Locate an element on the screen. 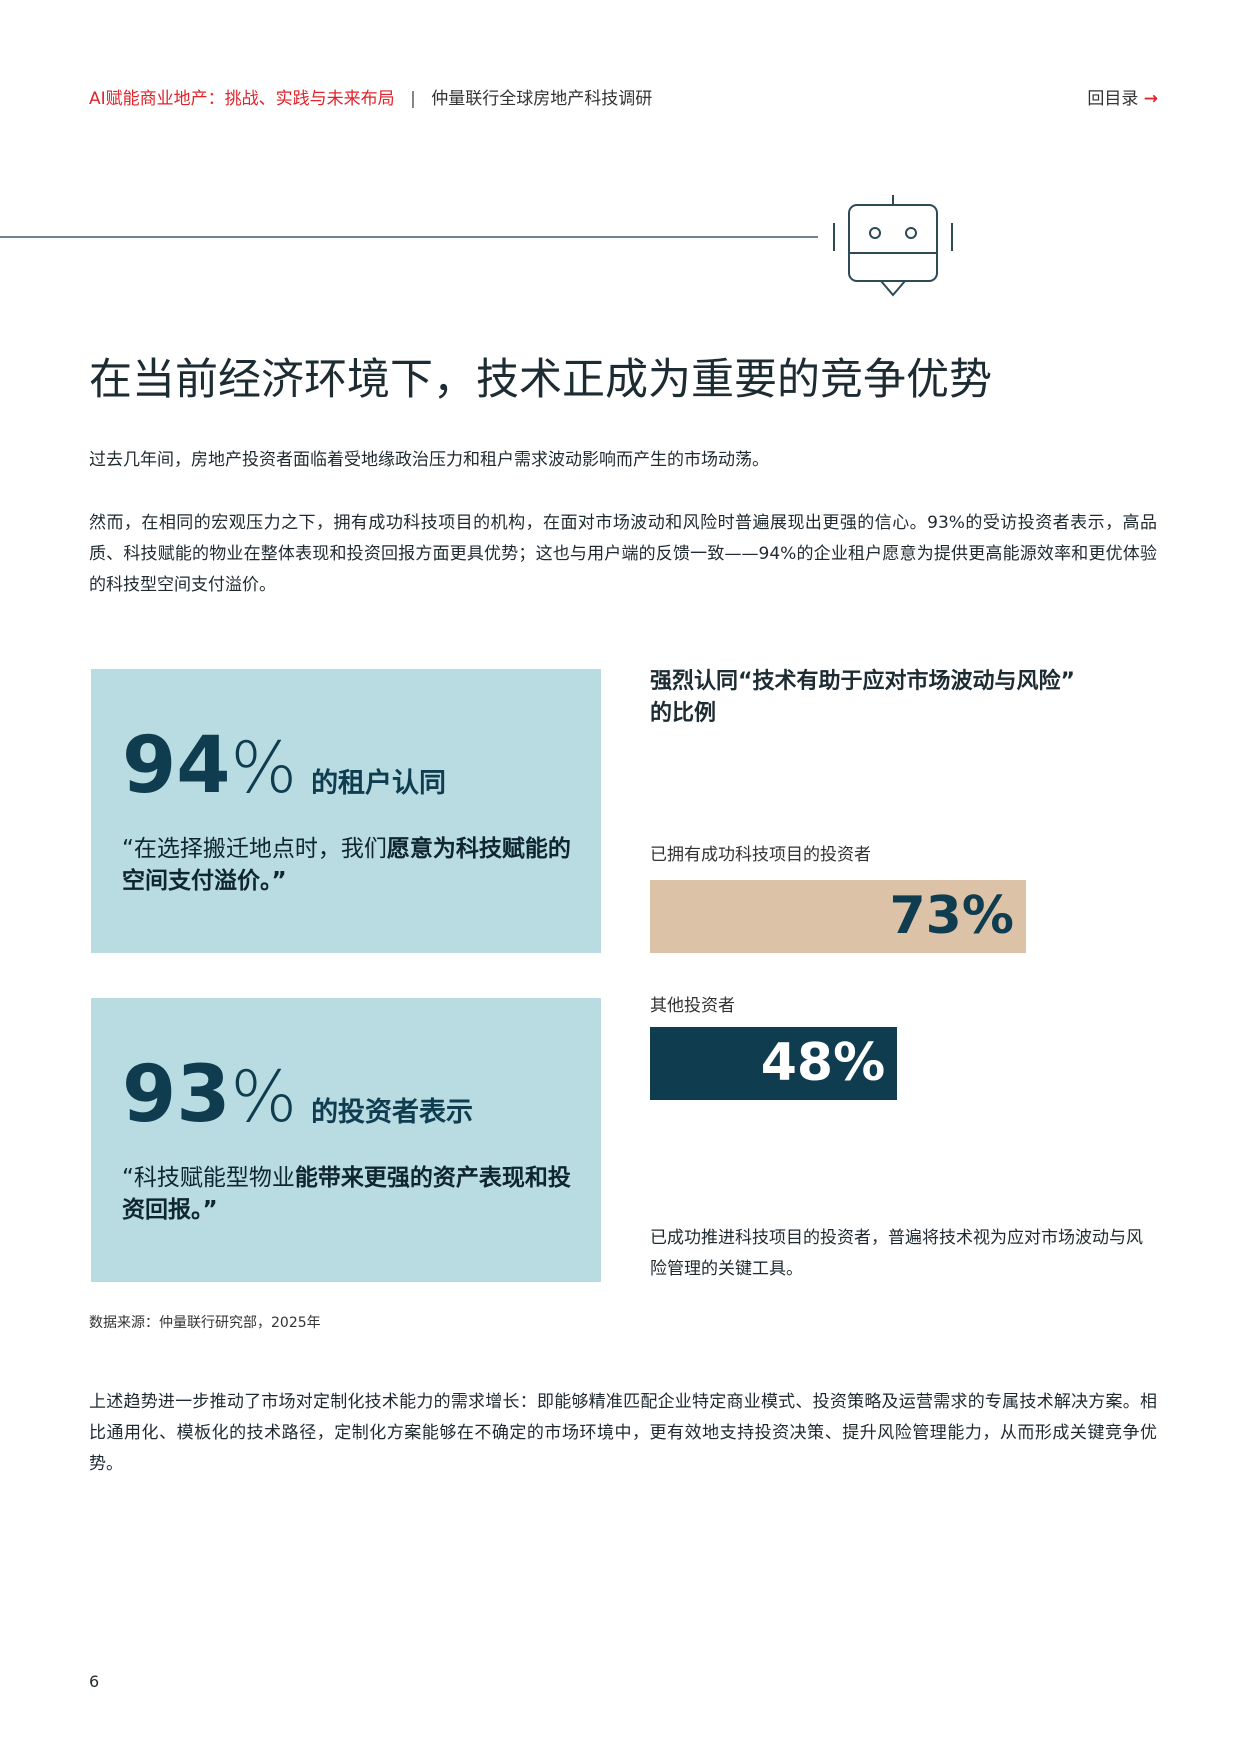  quote-text: “在选择搬迁地点时，我们 is located at coordinates (254, 849).